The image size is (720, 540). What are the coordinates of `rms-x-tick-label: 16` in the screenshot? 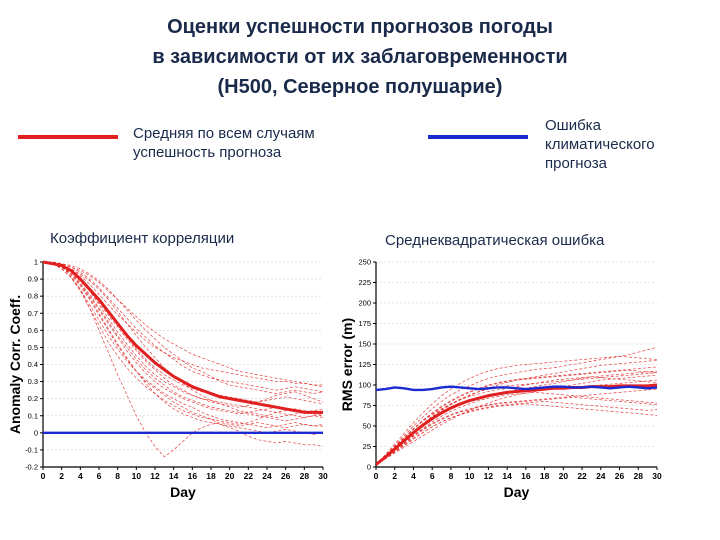 It's located at (526, 476).